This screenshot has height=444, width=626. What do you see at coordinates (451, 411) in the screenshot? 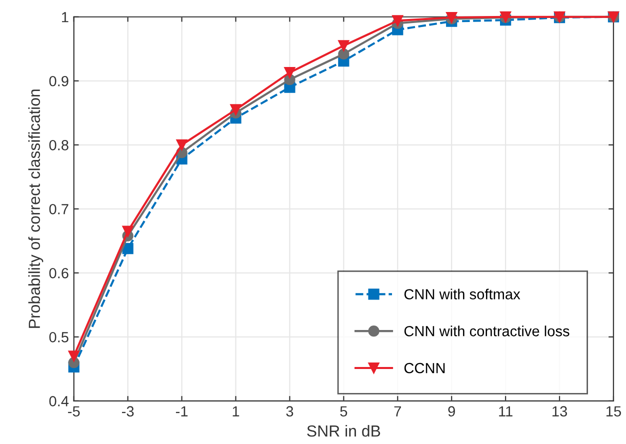
I see `x-tick-label: 9` at bounding box center [451, 411].